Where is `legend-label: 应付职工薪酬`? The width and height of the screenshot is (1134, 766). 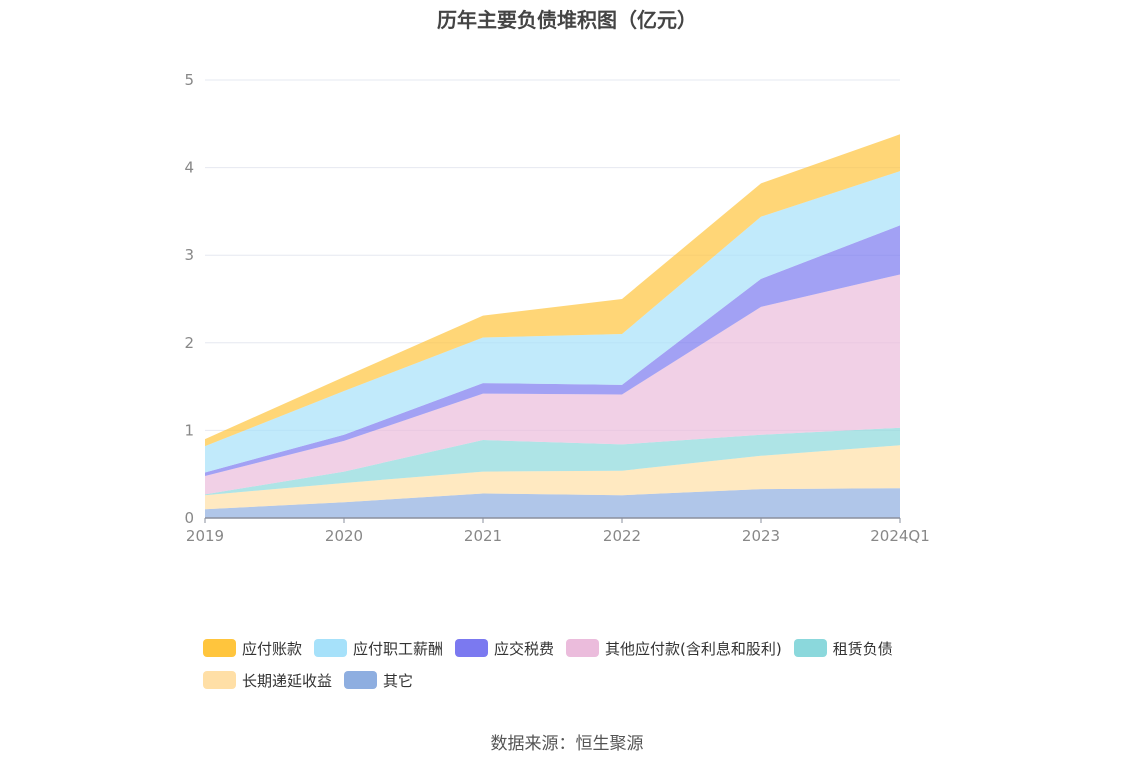
legend-label: 应付职工薪酬 is located at coordinates (398, 648).